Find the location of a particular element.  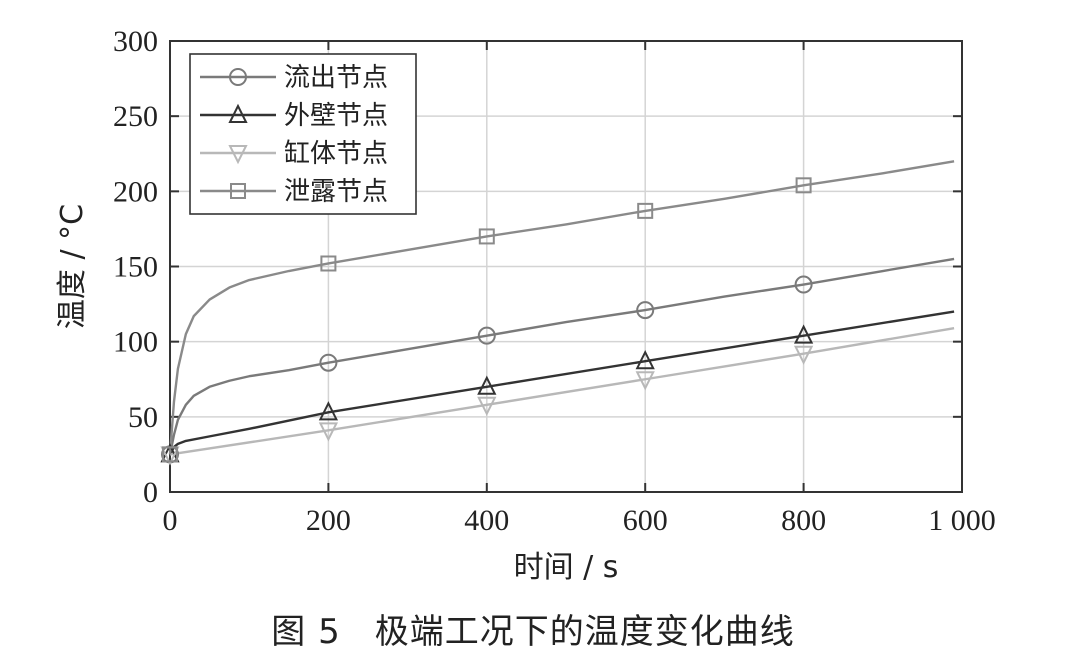

y-tick-label: 300 is located at coordinates (135, 41).